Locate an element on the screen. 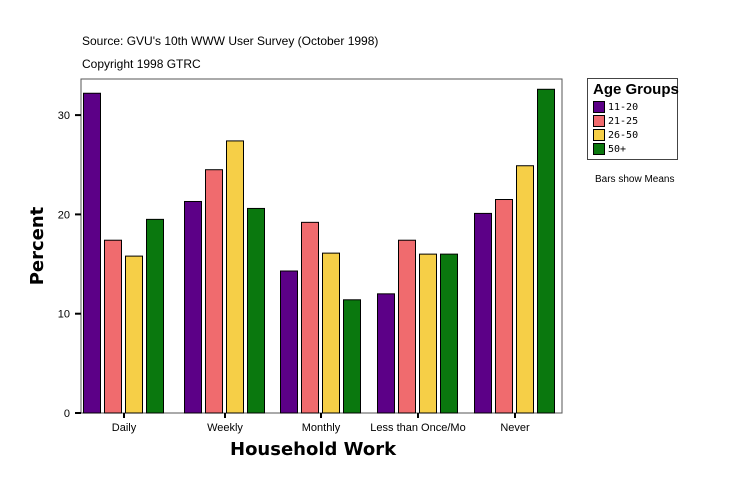  bars-note: Bars show Means is located at coordinates (635, 179).